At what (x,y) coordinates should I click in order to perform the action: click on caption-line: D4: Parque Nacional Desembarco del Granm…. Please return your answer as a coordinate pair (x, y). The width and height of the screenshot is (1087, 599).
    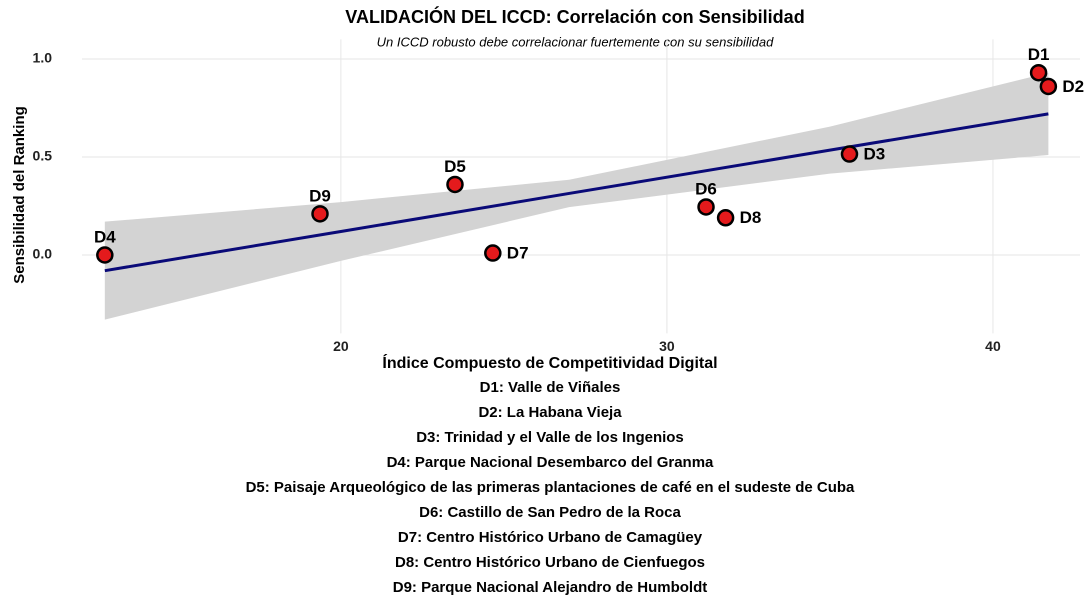
    Looking at the image, I should click on (550, 462).